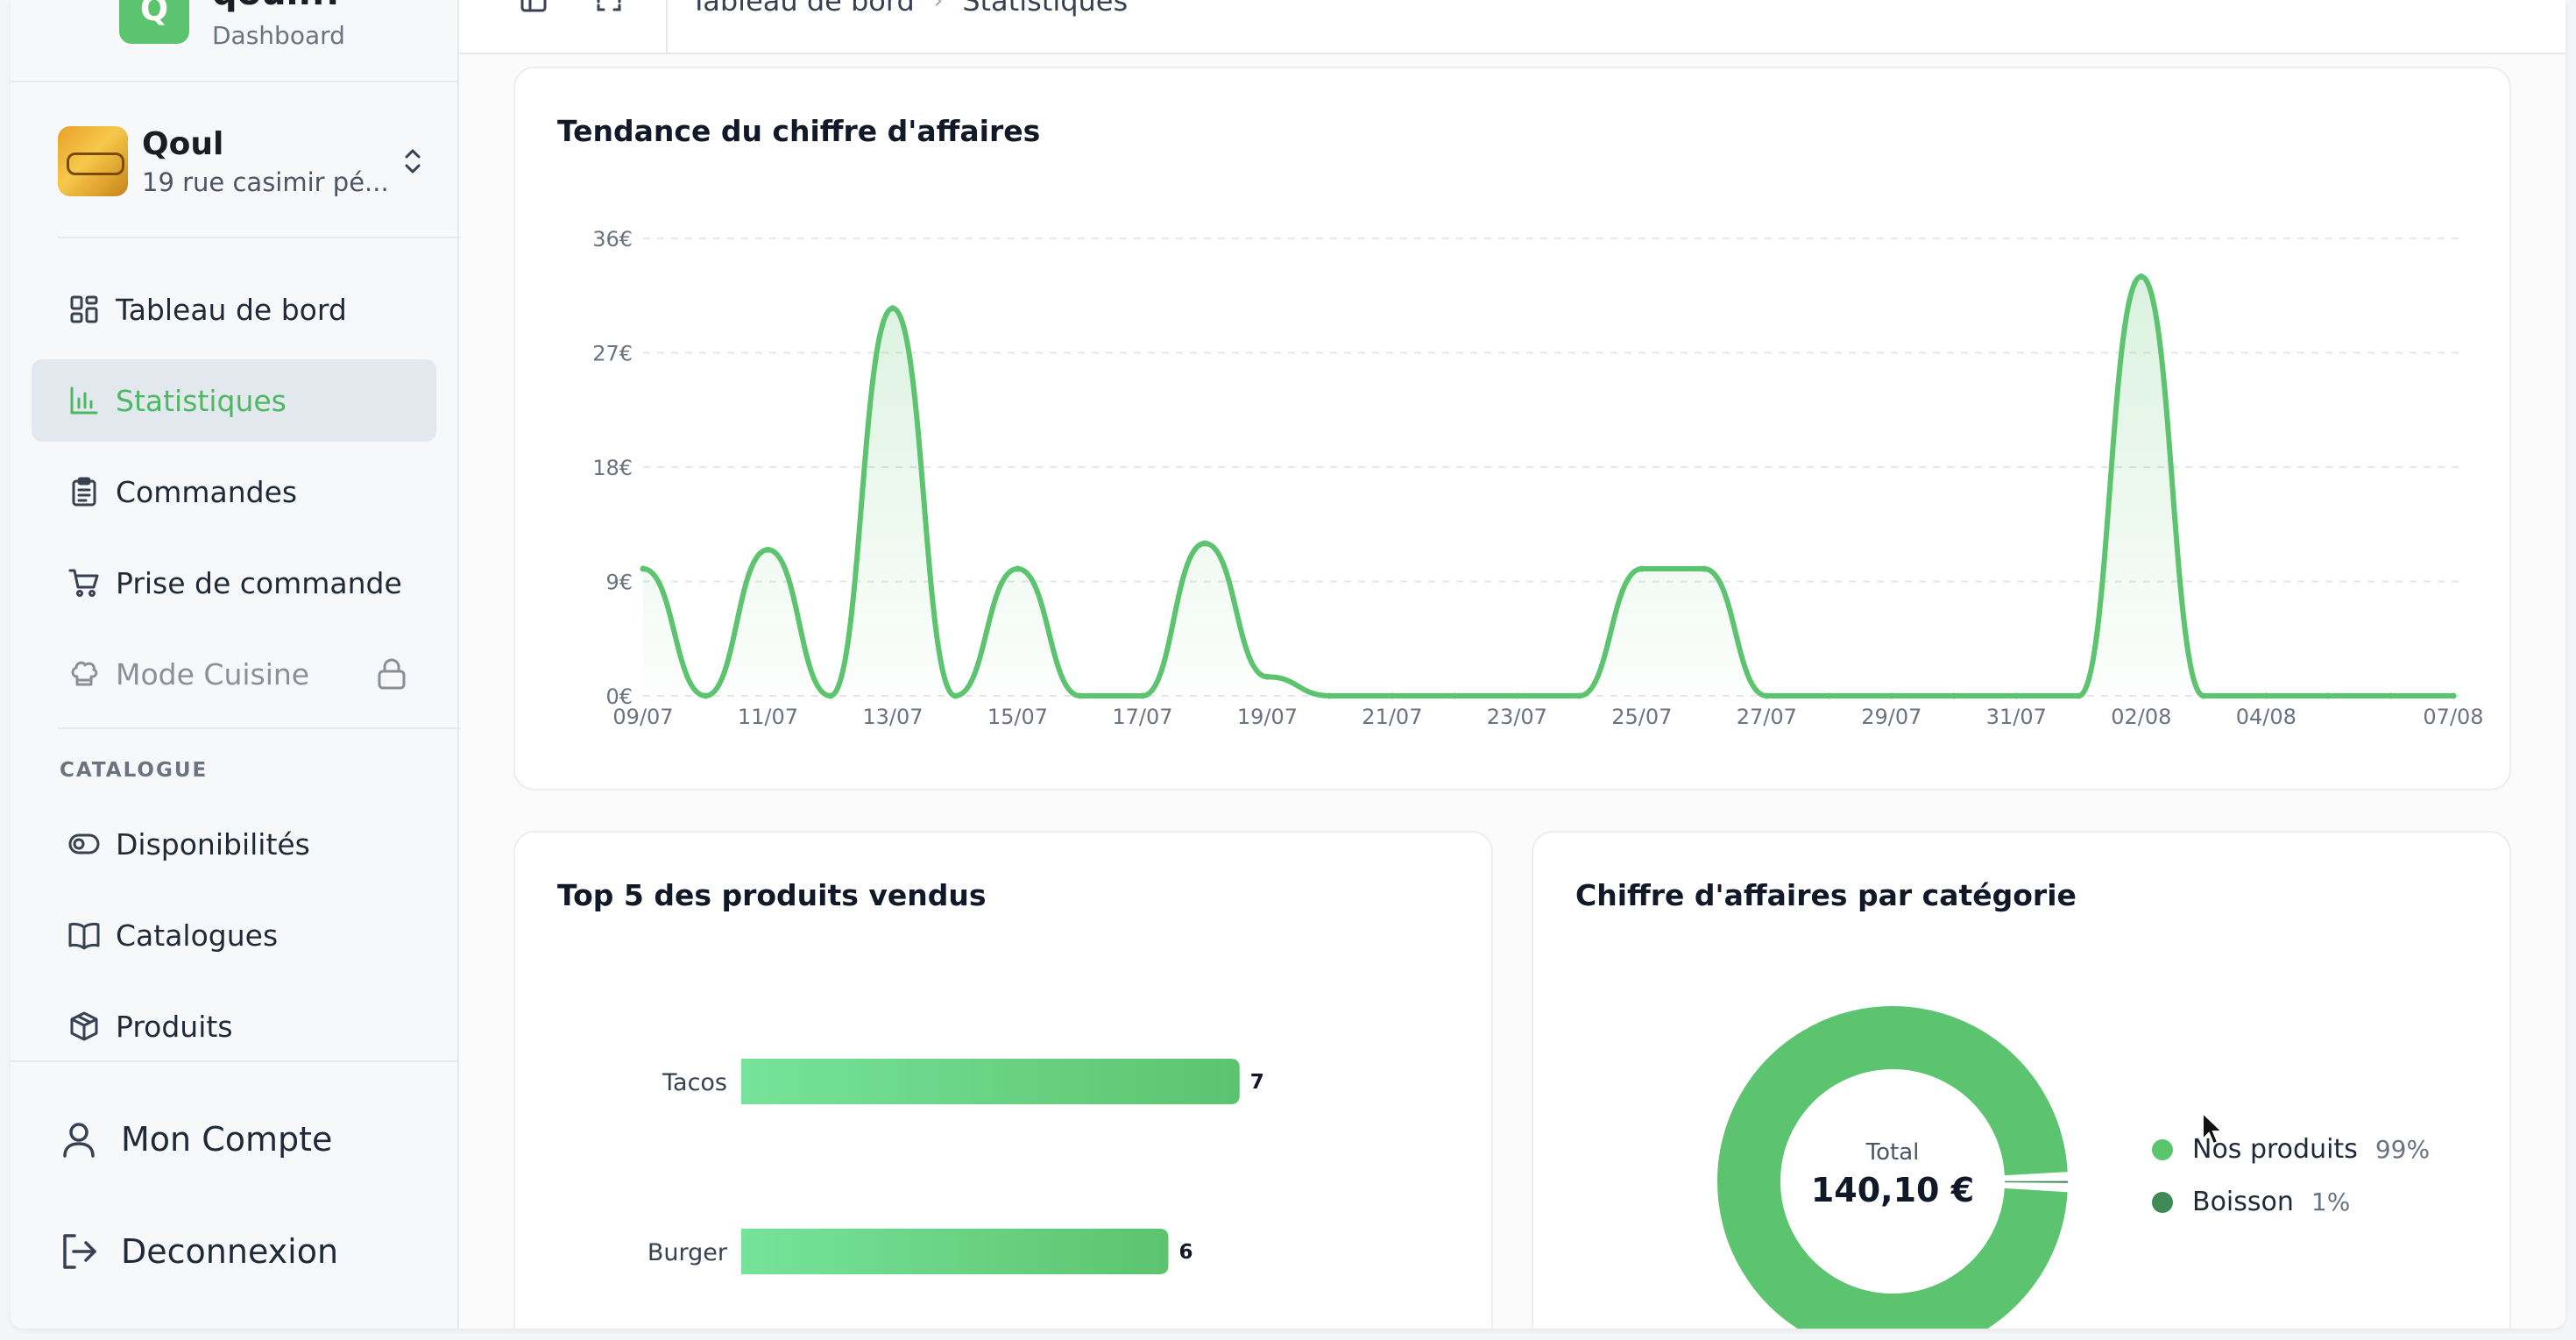 The image size is (2576, 1340). Describe the element at coordinates (612, 468) in the screenshot. I see `y-tick-label: 18€` at that location.